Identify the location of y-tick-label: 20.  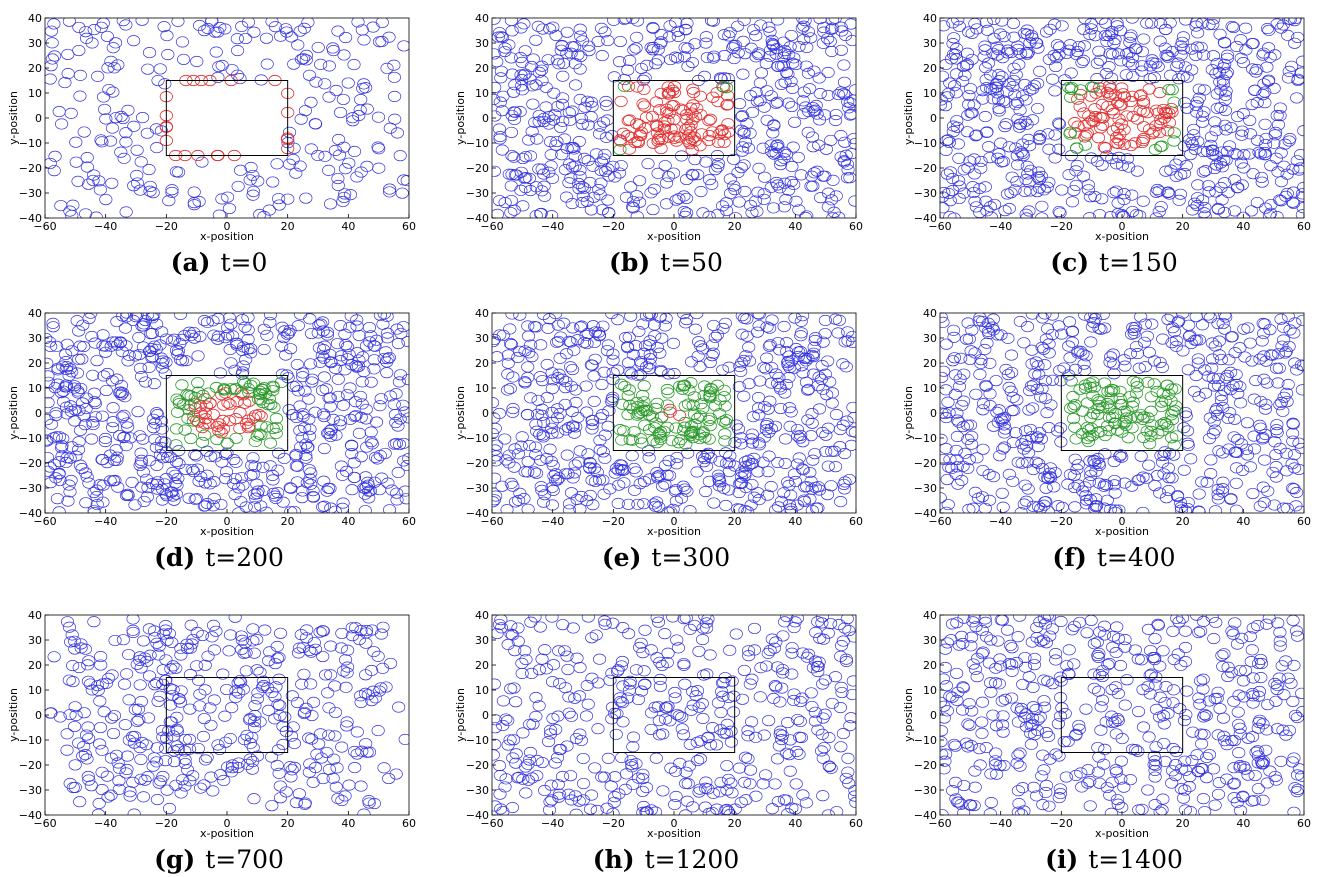
(482, 363).